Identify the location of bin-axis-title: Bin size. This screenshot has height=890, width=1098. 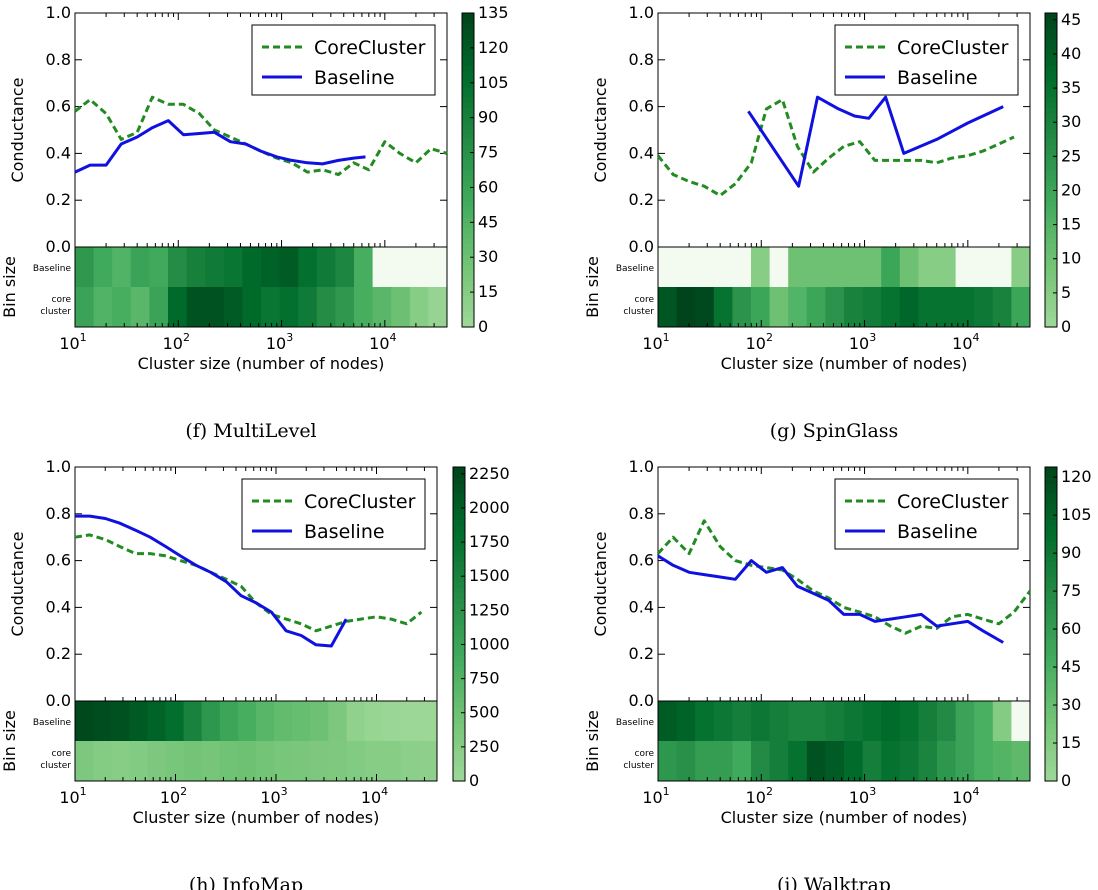
(9, 741).